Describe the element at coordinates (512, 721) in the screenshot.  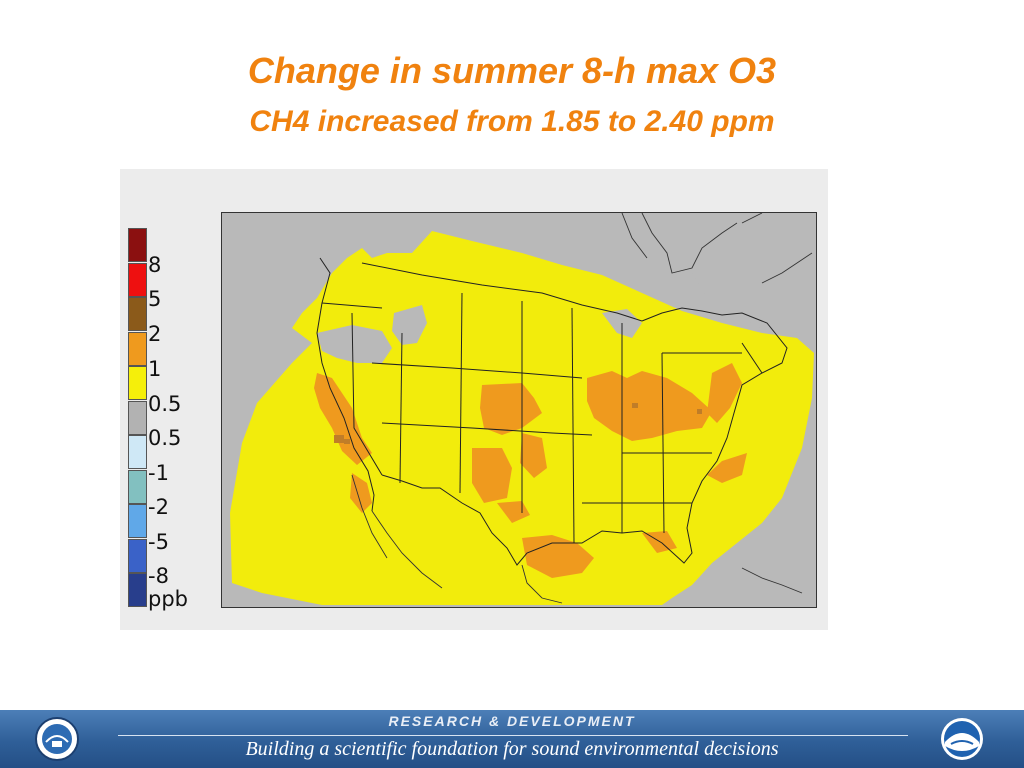
I see `footer-heading: RESEARCH & DEVELOPMENT` at that location.